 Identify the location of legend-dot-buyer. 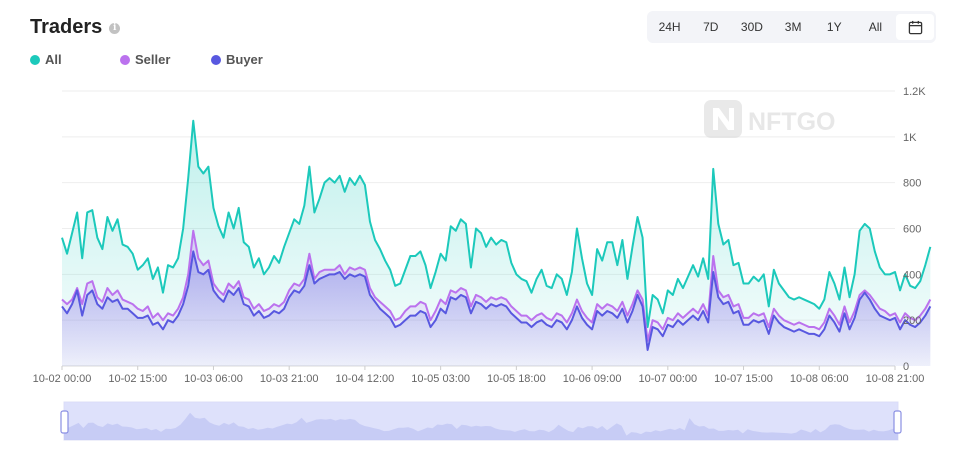
(216, 59).